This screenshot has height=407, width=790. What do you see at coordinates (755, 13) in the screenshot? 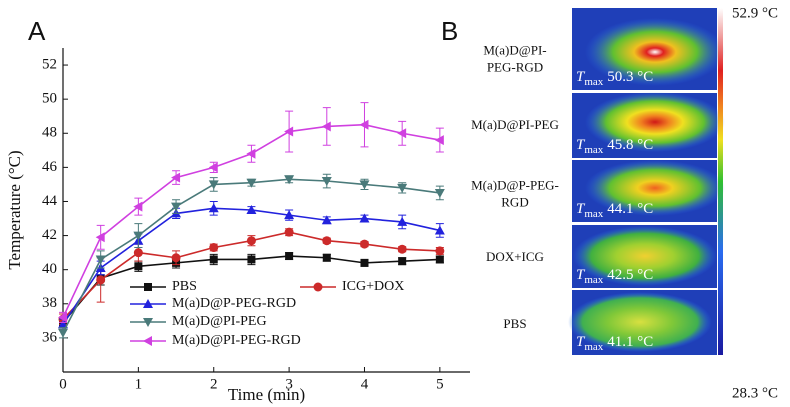
I see `scale-max: 52.9 °C` at bounding box center [755, 13].